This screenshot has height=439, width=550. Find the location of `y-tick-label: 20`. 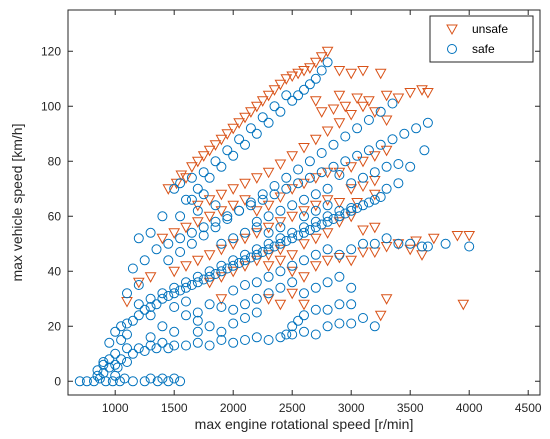

y-tick-label: 20 is located at coordinates (55, 326).